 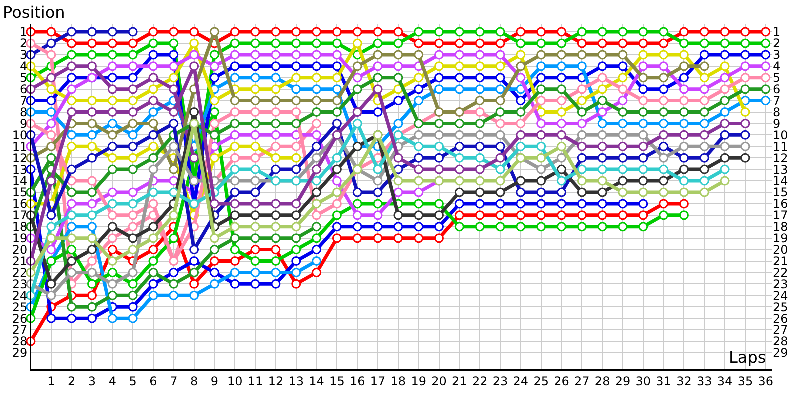 What do you see at coordinates (112, 381) in the screenshot?
I see `x-tick-label: 4` at bounding box center [112, 381].